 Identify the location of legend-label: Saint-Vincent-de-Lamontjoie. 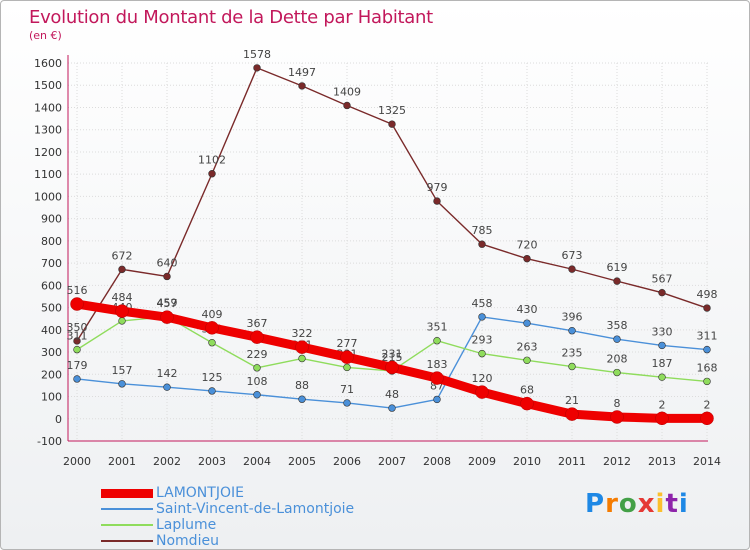
(255, 509).